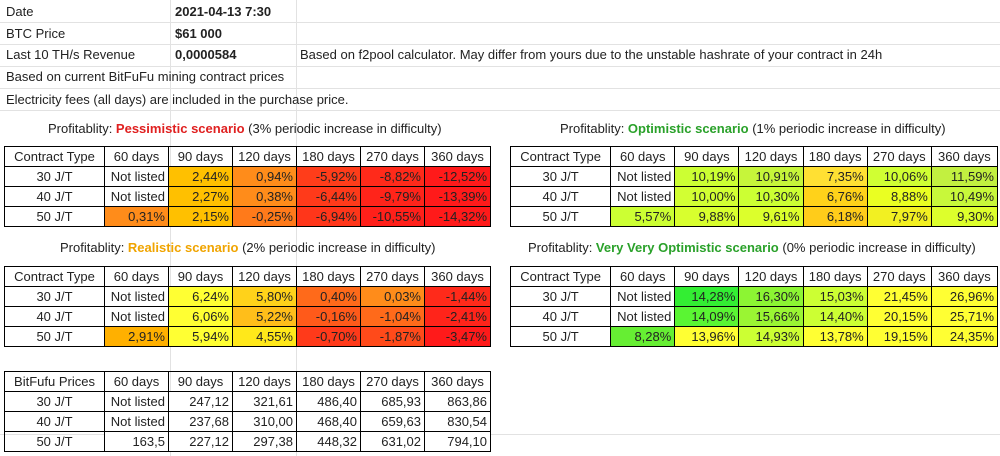 The height and width of the screenshot is (456, 1000). Describe the element at coordinates (71, 54) in the screenshot. I see `revenue-label: Last 10 TH/s Revenue` at that location.